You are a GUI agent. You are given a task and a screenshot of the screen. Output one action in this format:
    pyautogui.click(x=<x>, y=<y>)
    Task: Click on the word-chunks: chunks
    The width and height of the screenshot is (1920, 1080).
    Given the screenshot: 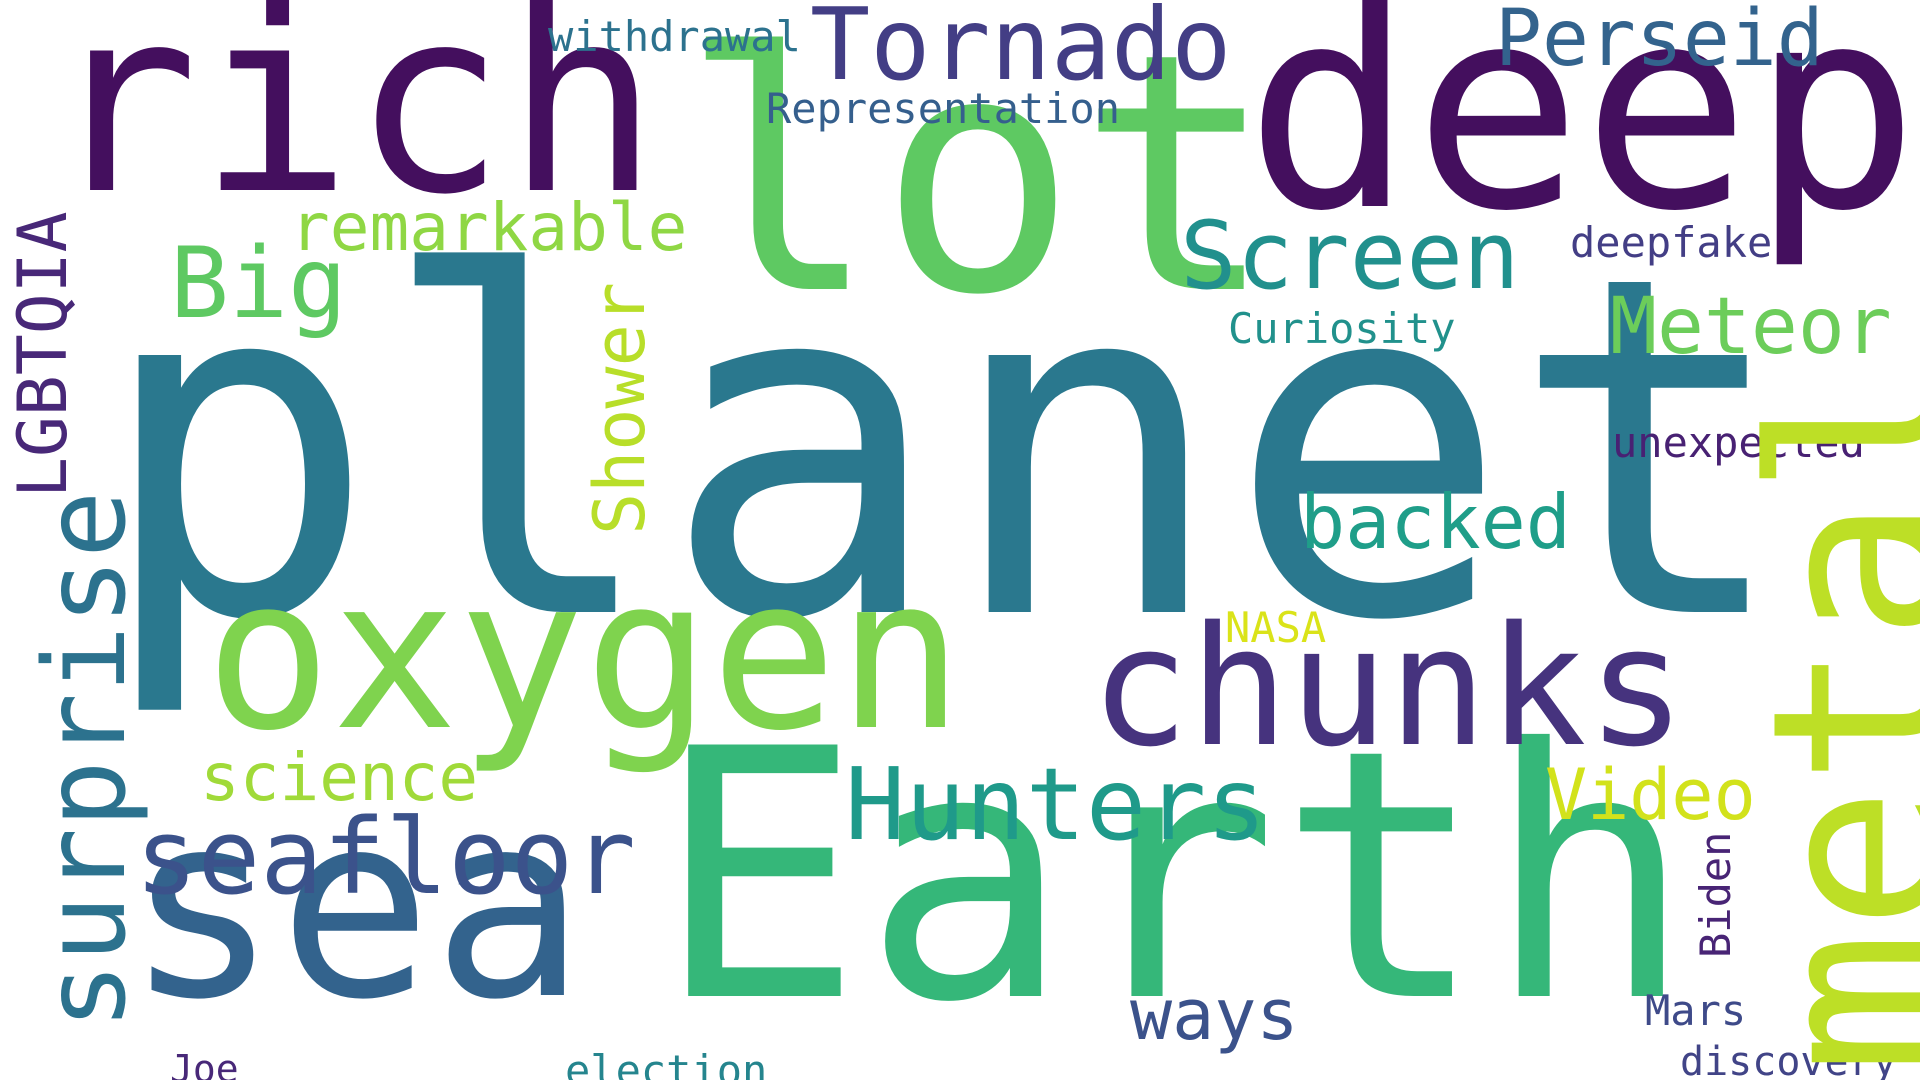 What is the action you would take?
    pyautogui.click(x=1388, y=687)
    